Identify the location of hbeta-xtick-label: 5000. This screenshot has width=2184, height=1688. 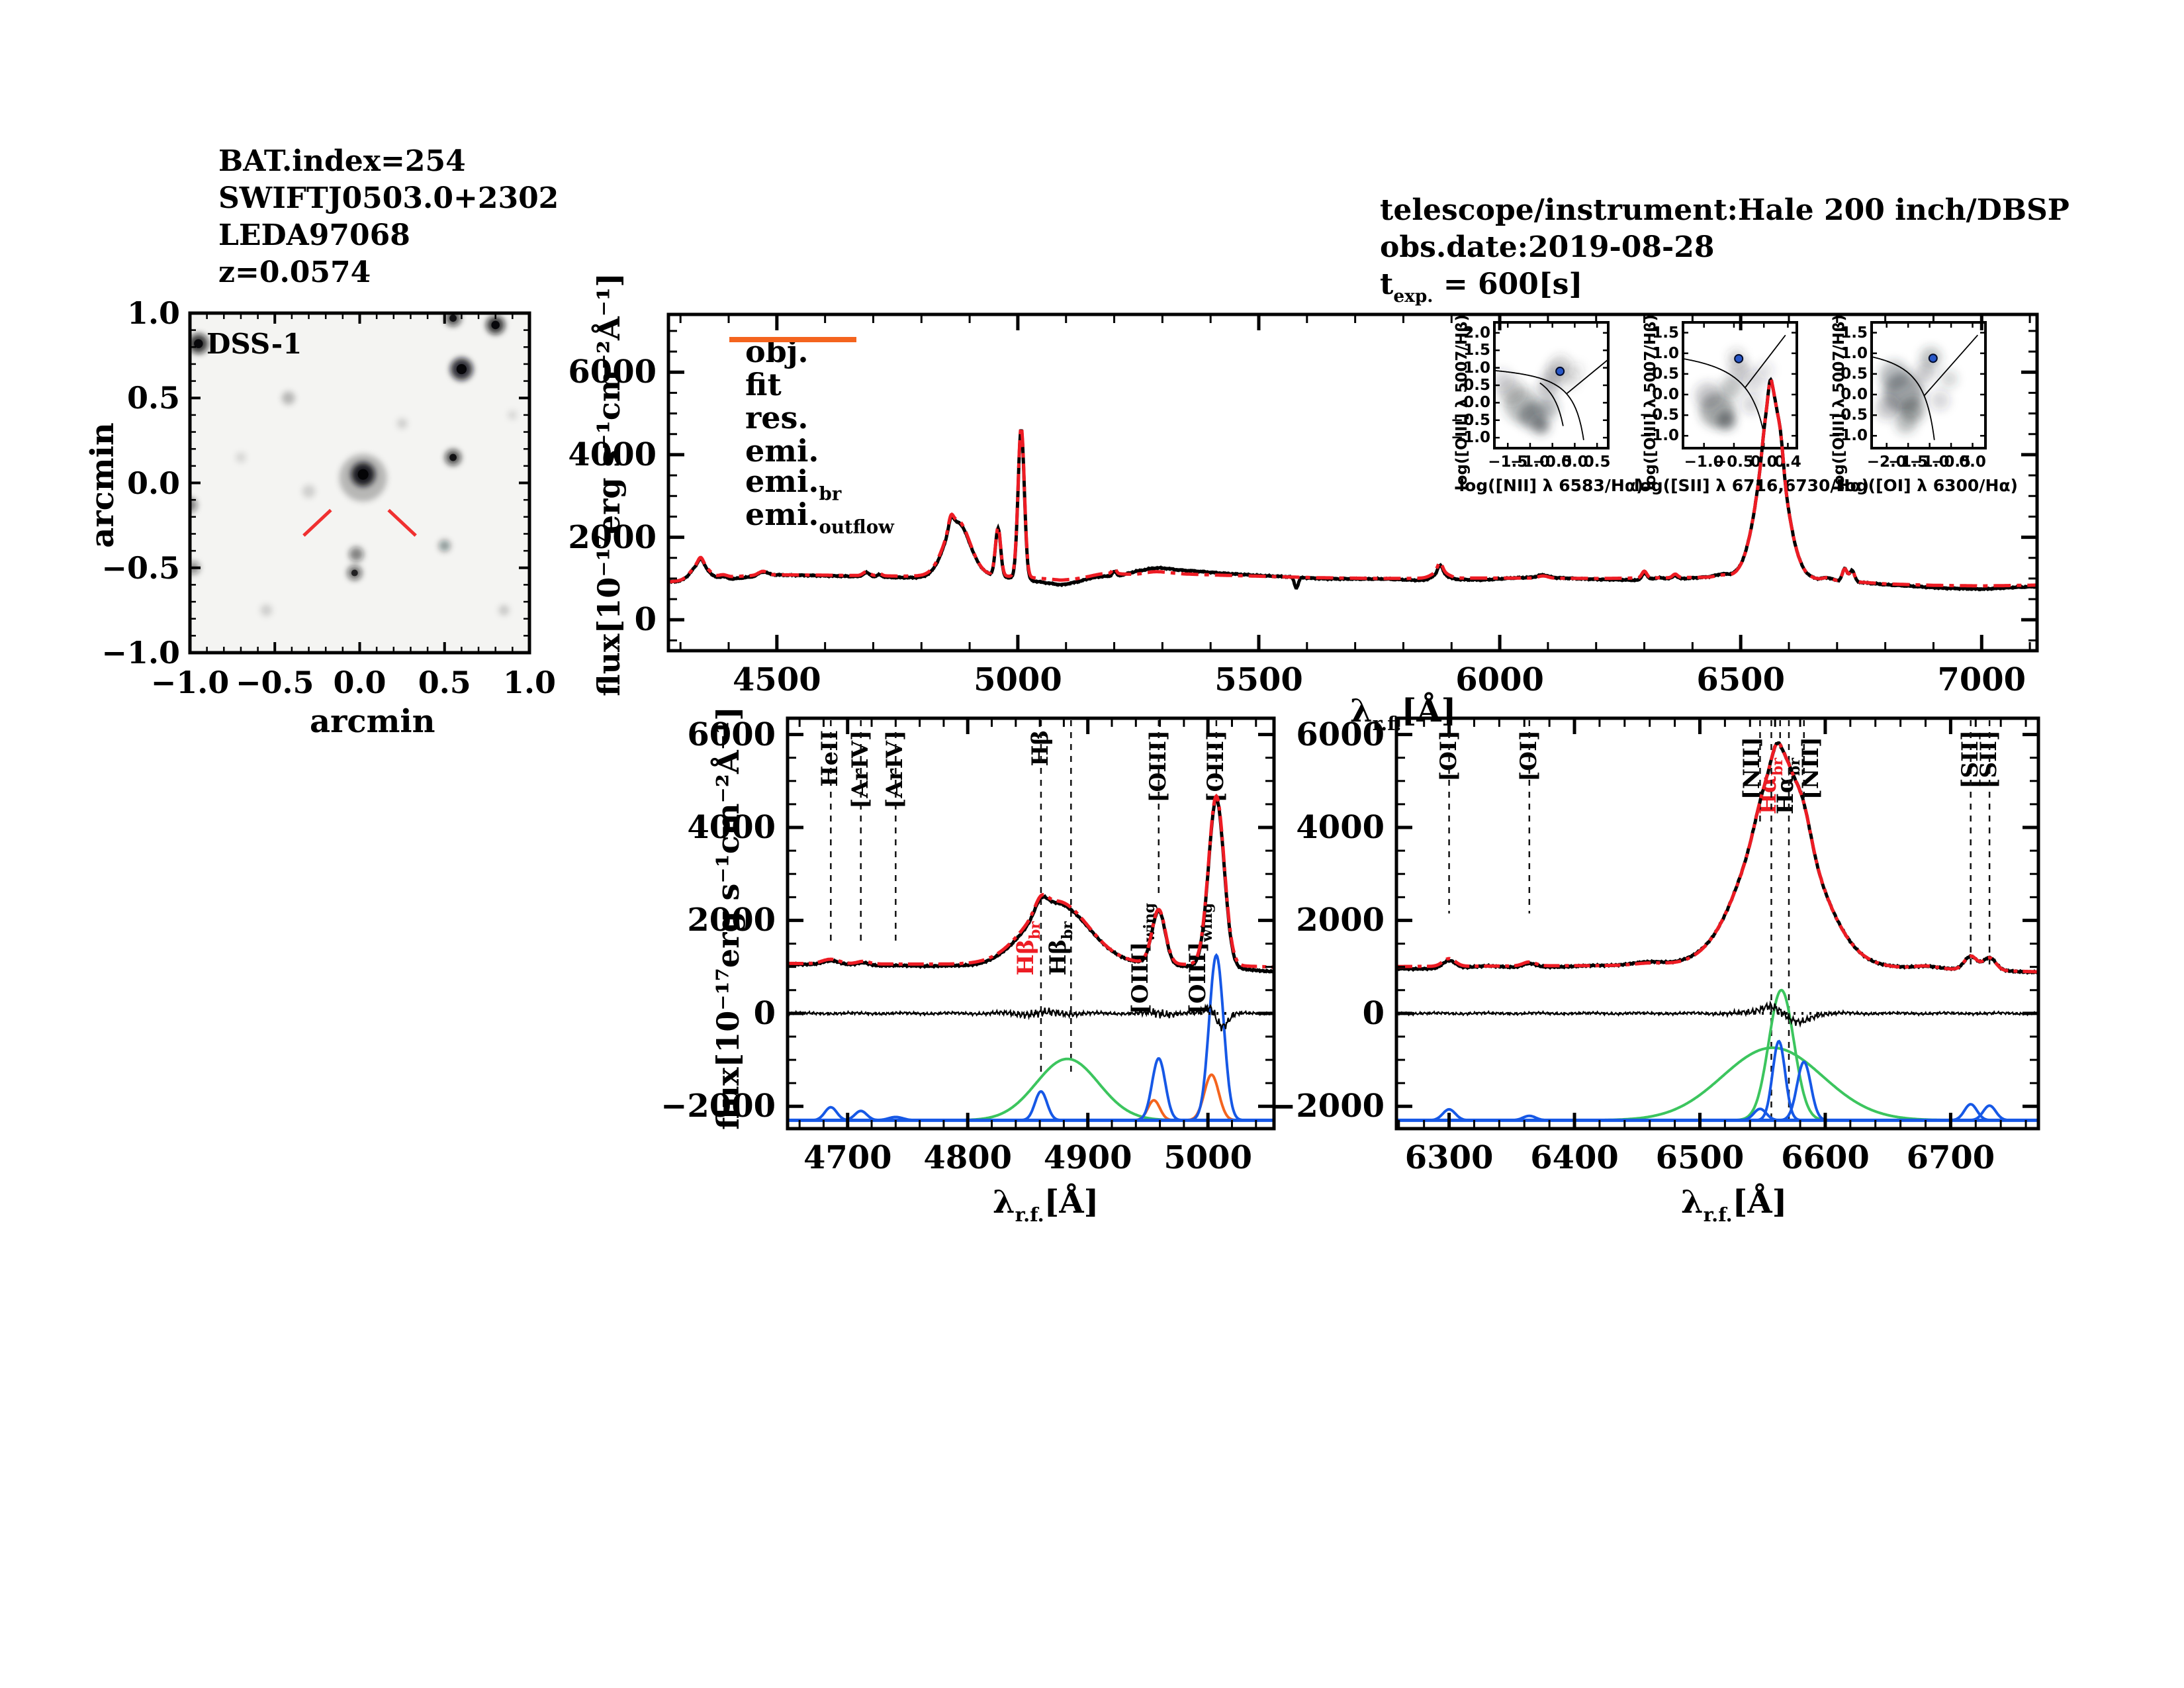
(1207, 1157).